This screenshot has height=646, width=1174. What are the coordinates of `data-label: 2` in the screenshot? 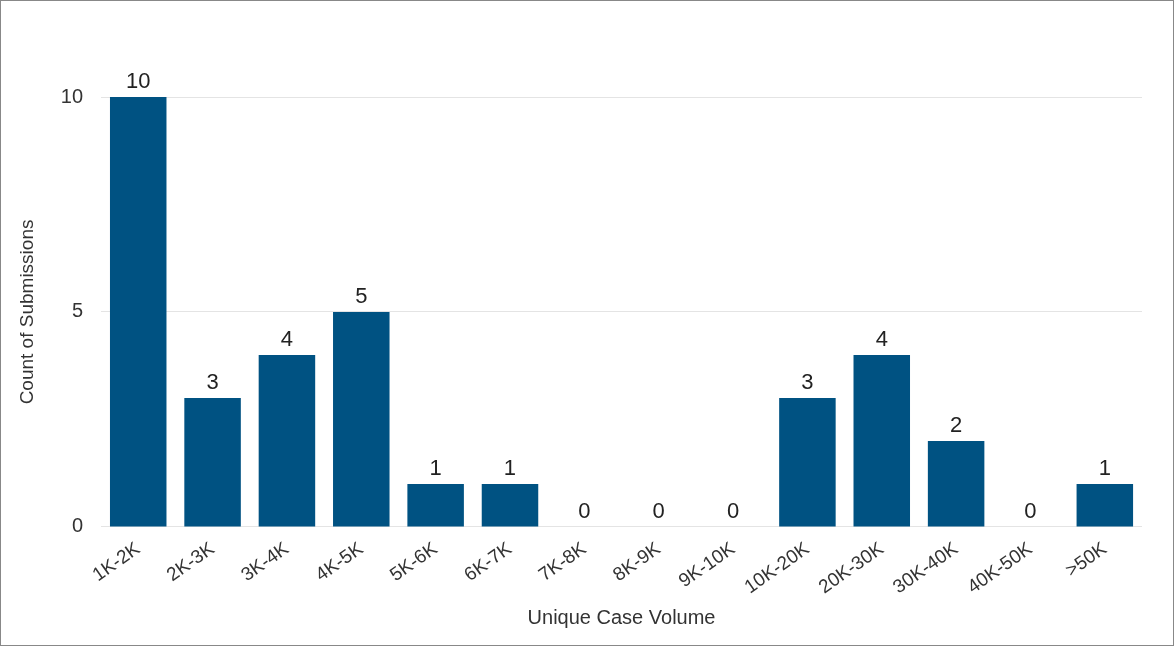 It's located at (956, 424).